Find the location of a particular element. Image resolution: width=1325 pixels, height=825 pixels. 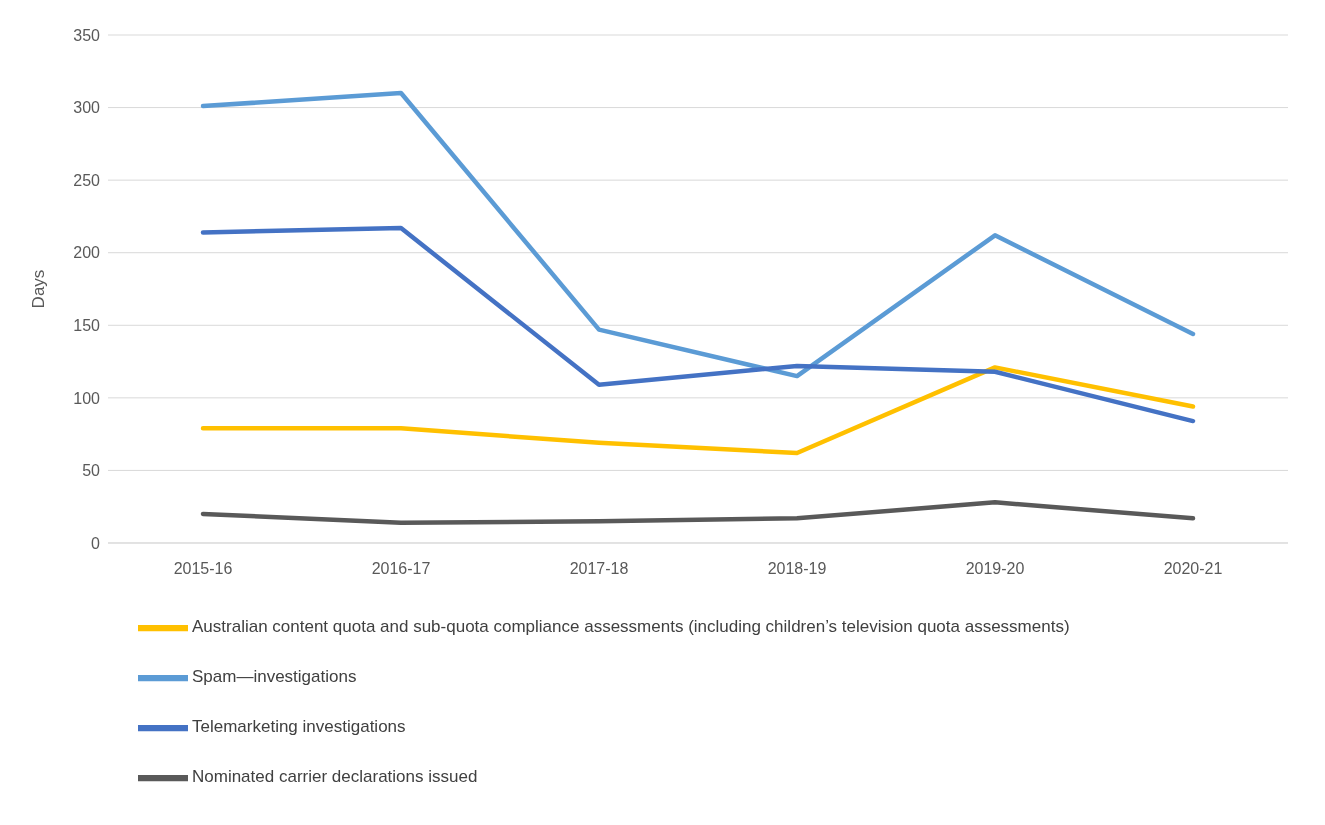

legend-label: Spam—investigations is located at coordinates (274, 677).